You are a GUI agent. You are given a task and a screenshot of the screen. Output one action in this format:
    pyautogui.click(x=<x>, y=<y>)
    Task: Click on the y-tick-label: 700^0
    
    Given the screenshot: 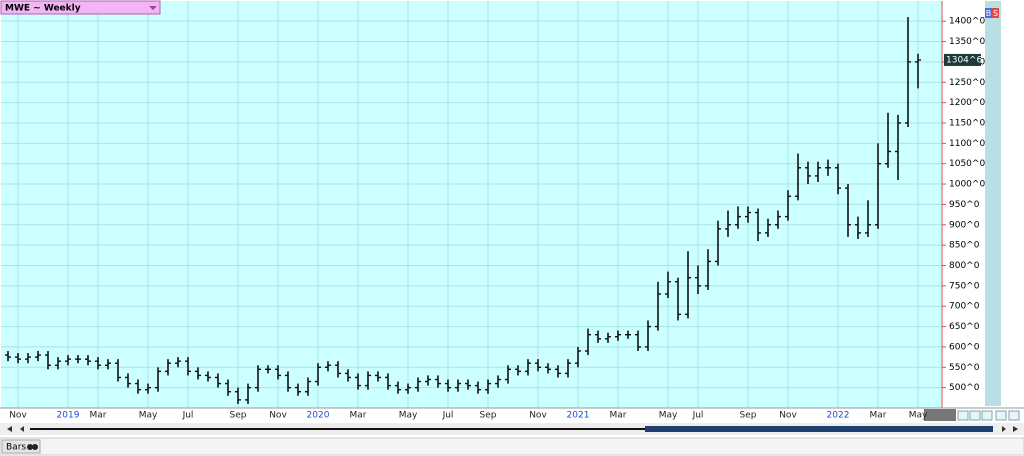 What is the action you would take?
    pyautogui.click(x=964, y=307)
    